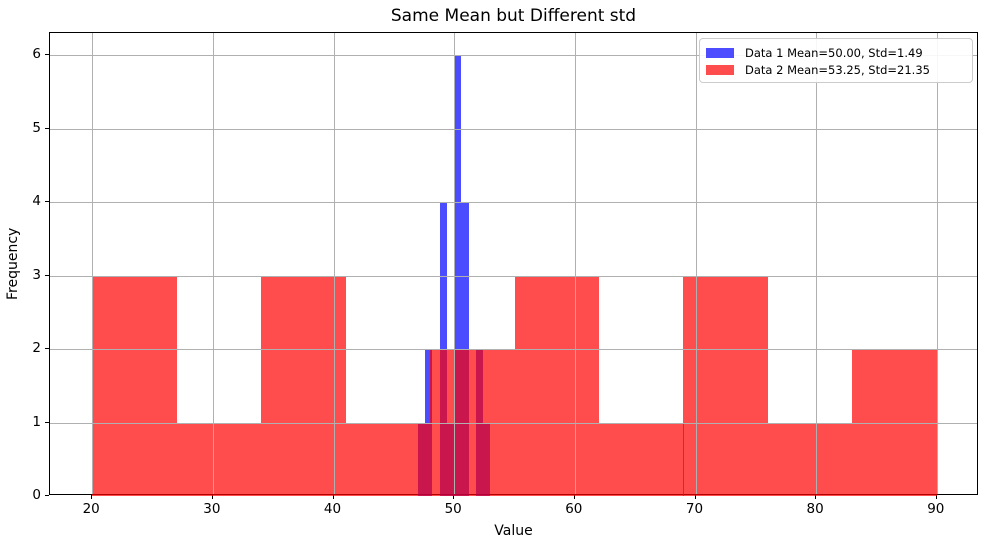  What do you see at coordinates (13, 263) in the screenshot?
I see `y-axis-label: Frequency` at bounding box center [13, 263].